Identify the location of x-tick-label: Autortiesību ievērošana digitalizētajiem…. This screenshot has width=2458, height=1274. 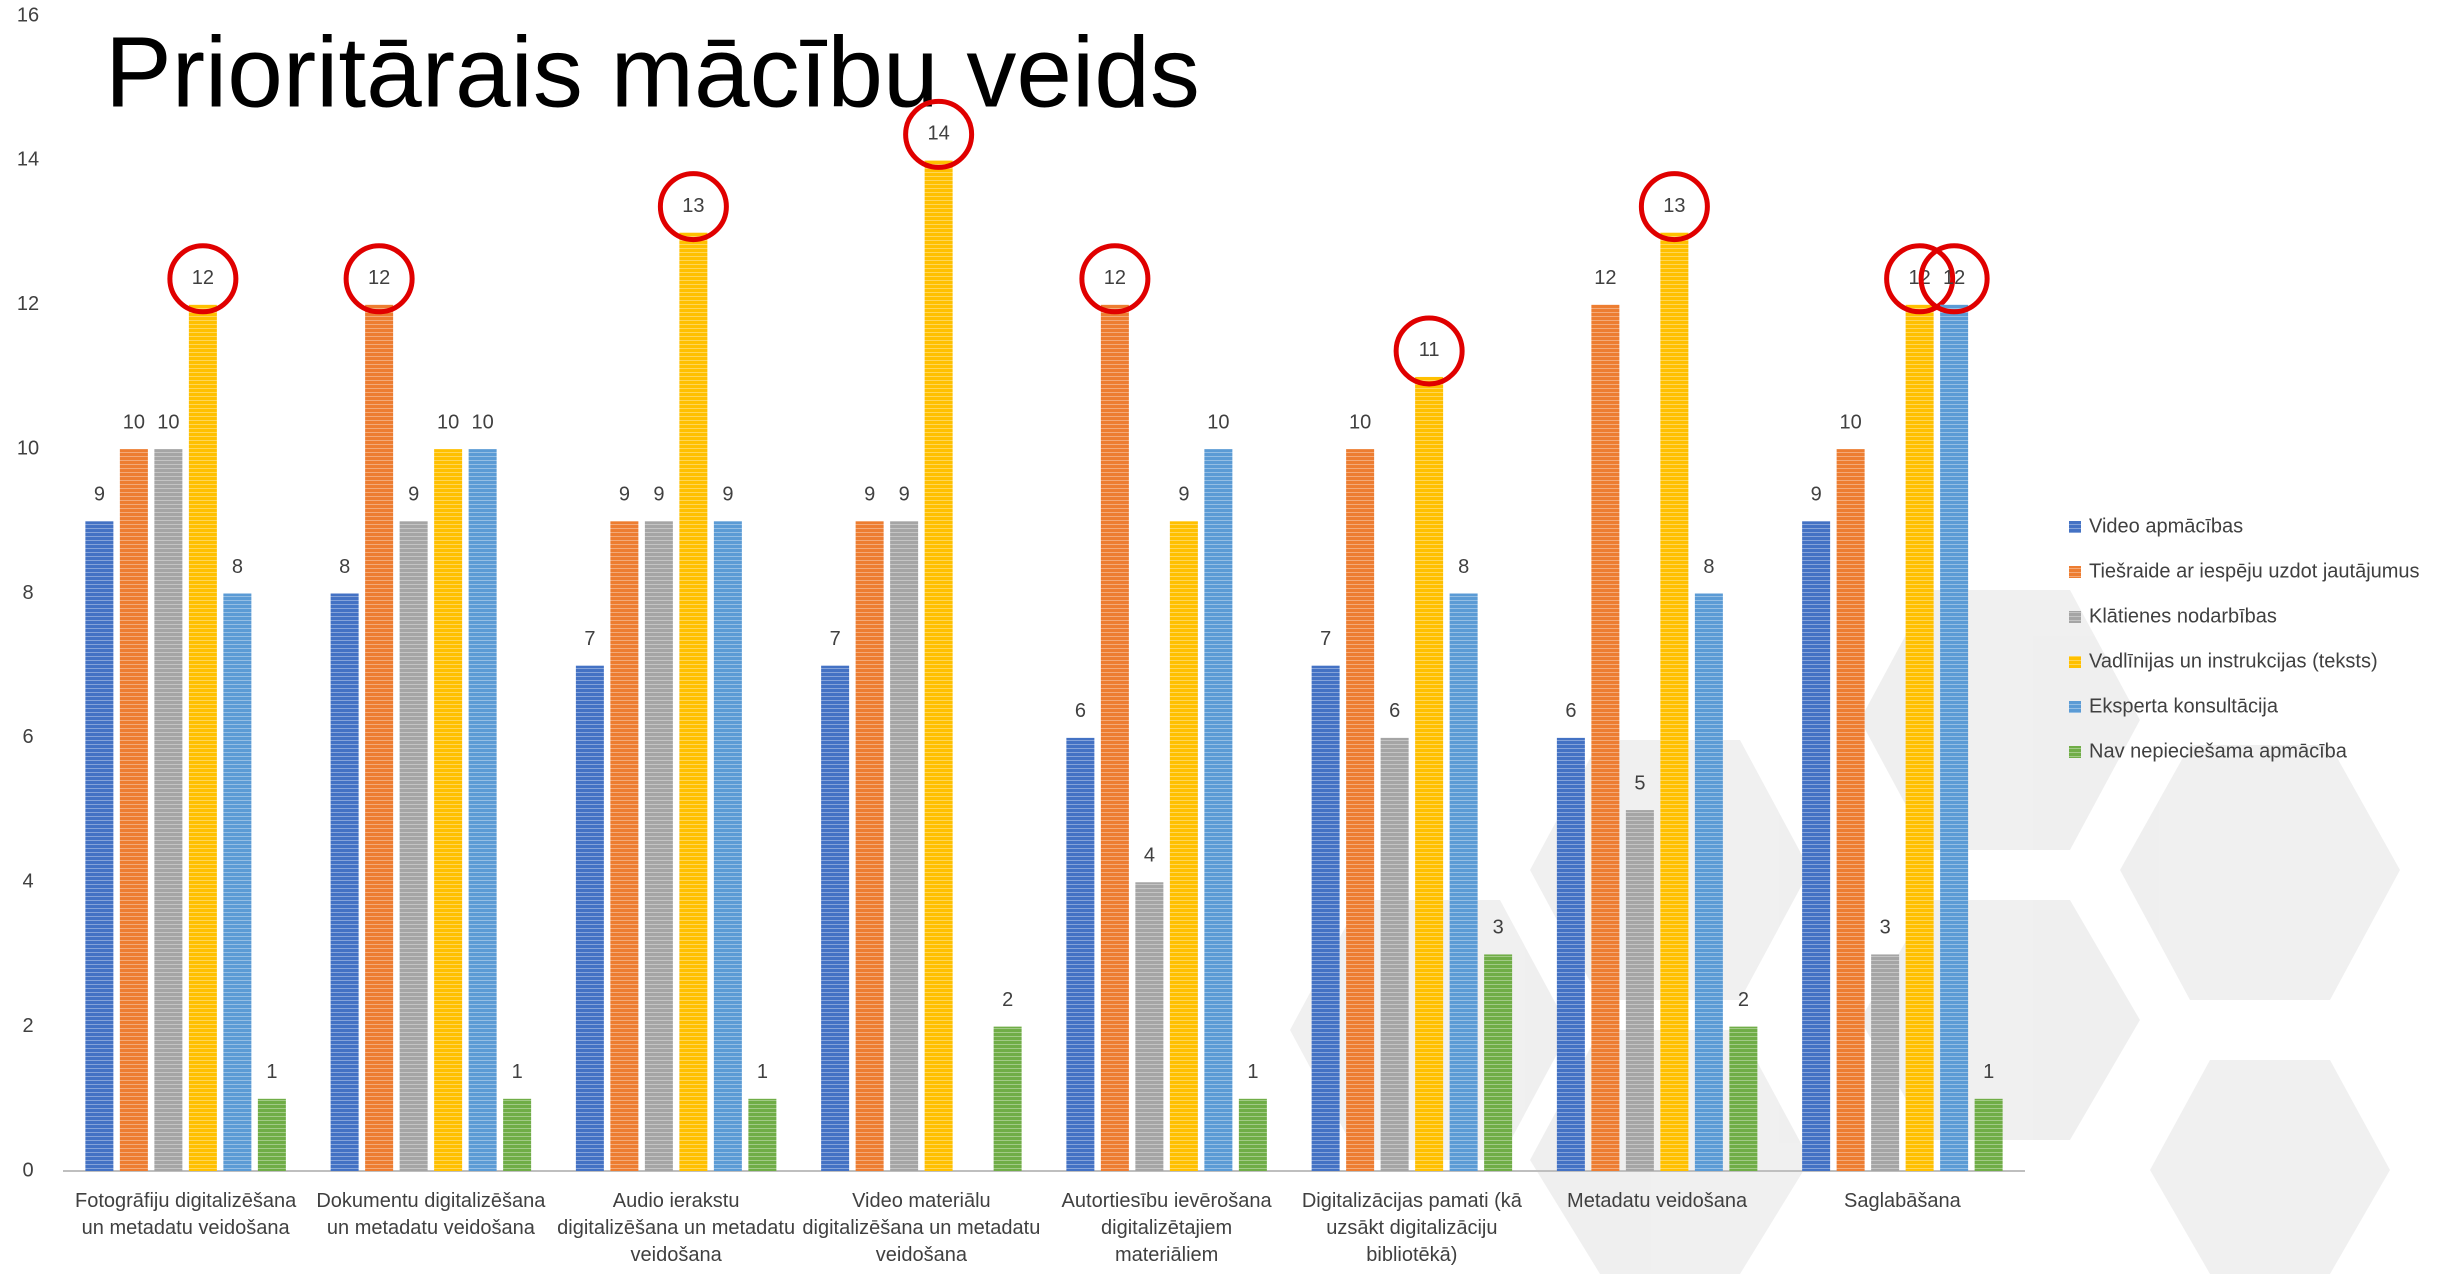
(1166, 1228).